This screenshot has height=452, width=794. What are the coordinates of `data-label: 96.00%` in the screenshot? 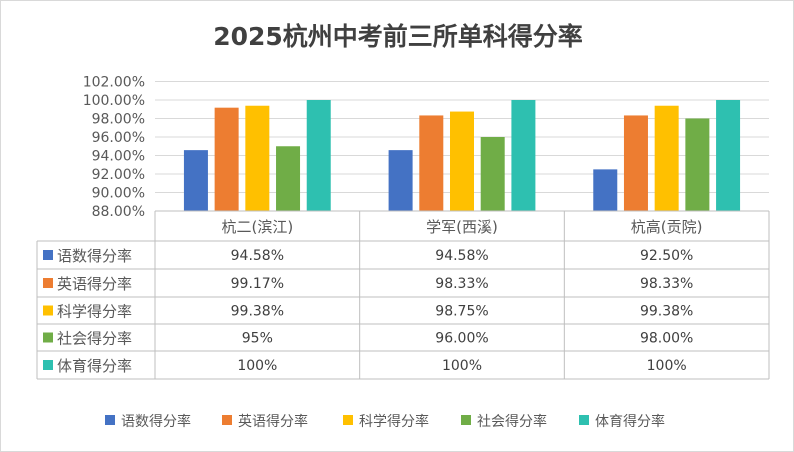 It's located at (461, 339).